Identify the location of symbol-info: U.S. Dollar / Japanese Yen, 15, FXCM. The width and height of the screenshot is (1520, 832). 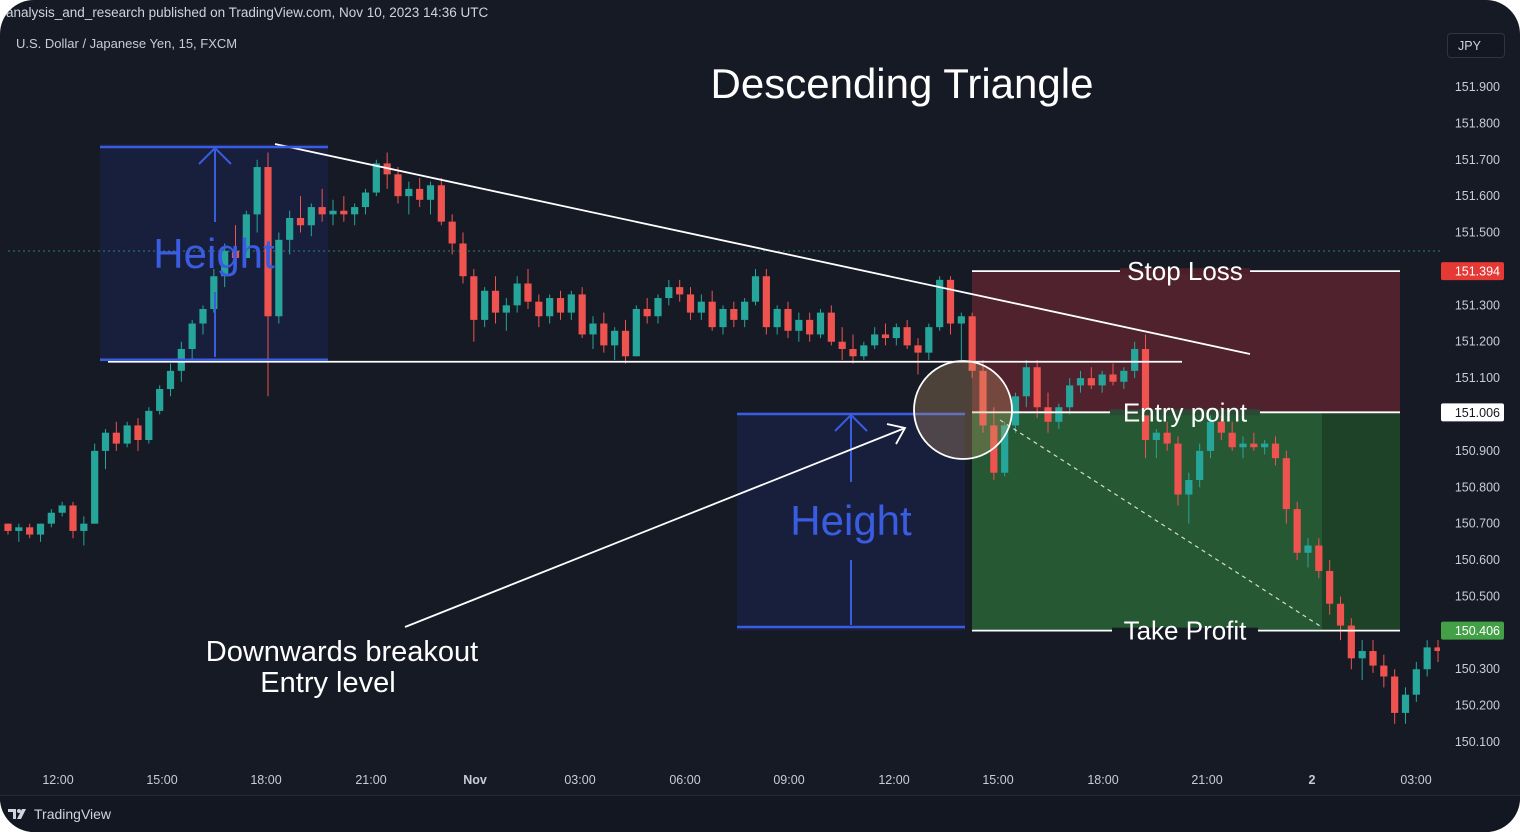
(127, 43).